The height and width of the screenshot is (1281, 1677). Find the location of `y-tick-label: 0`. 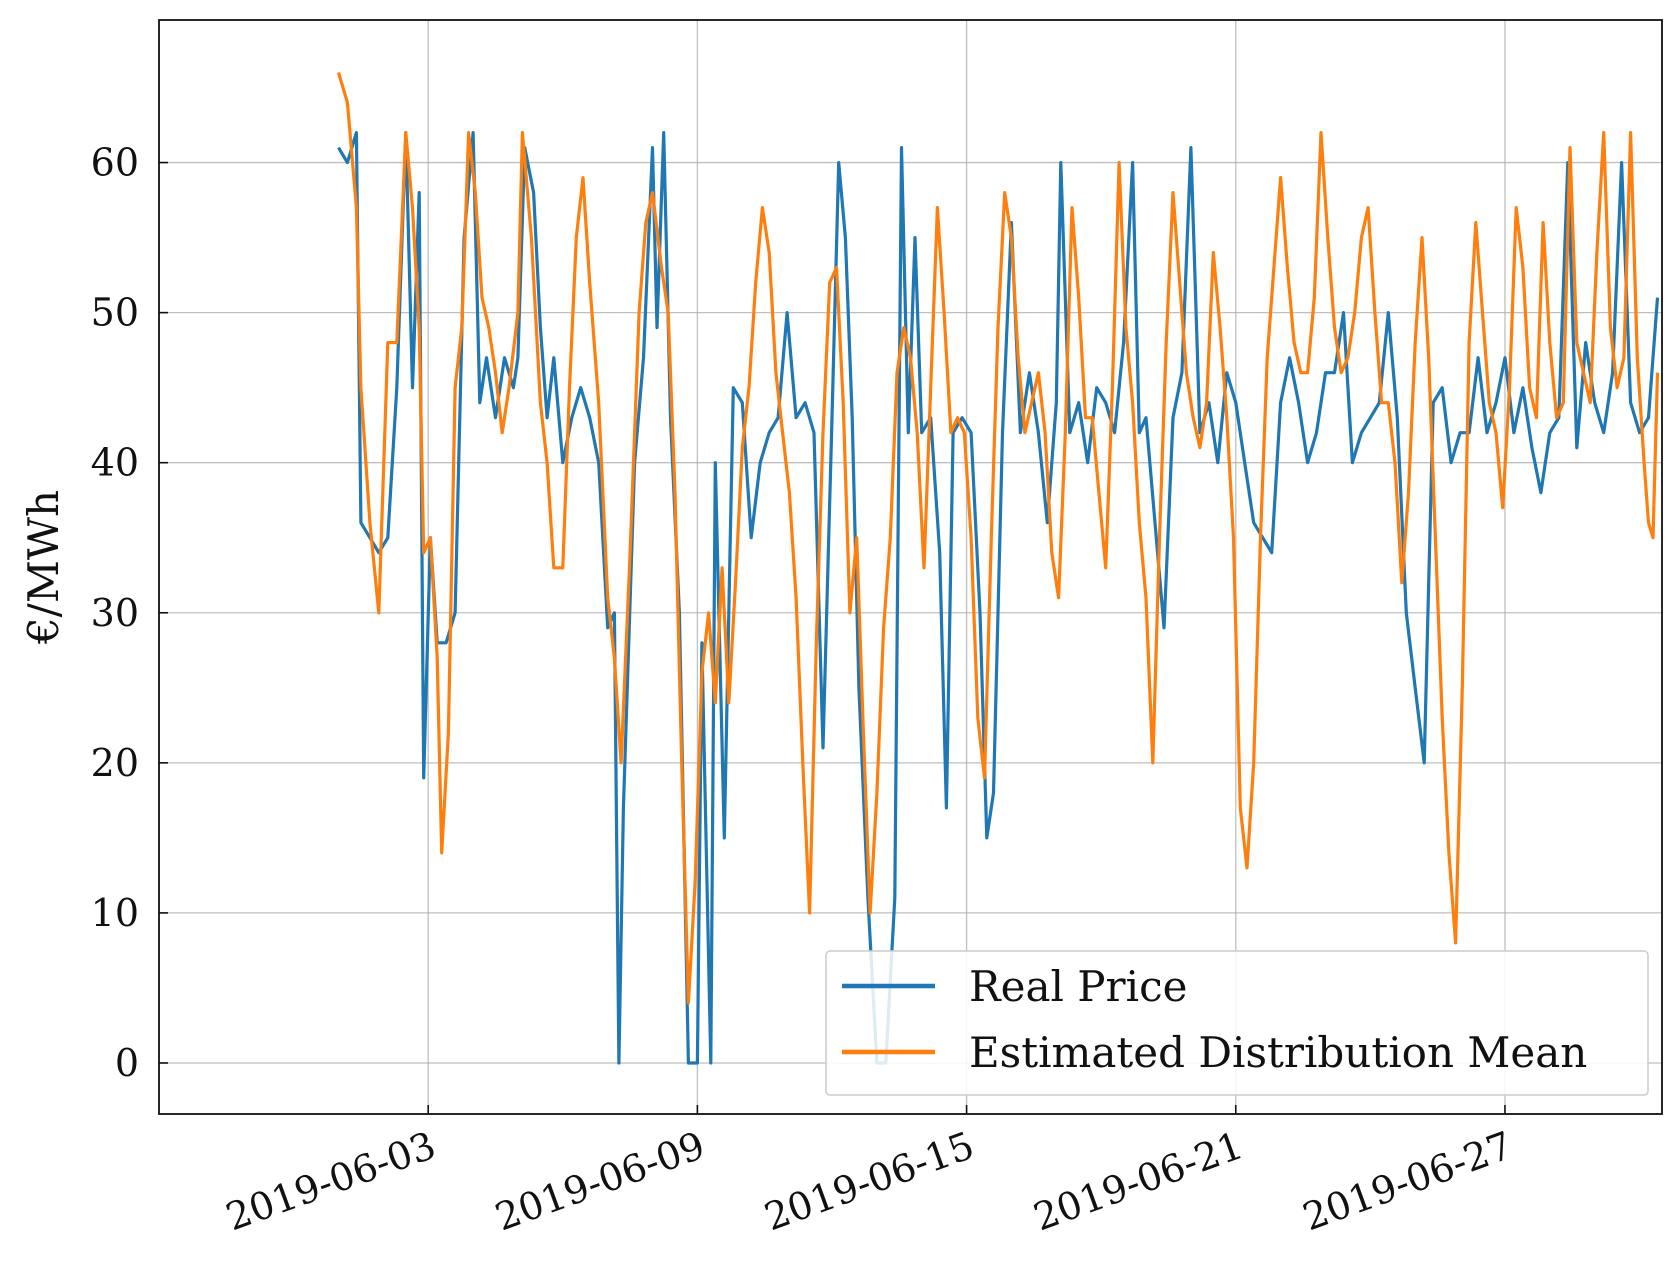

y-tick-label: 0 is located at coordinates (127, 1063).